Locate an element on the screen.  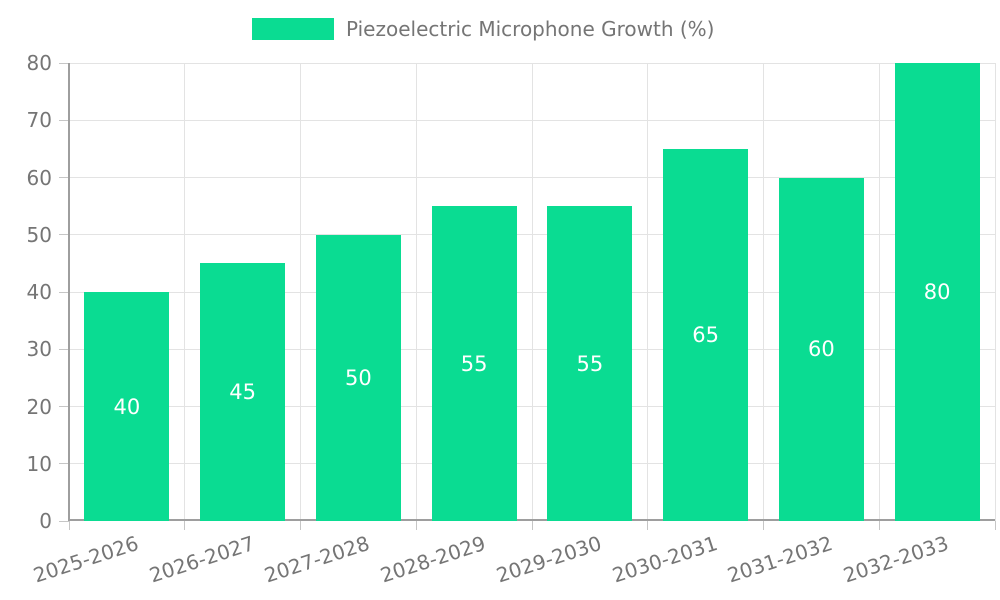
x-axis-tick-label: 2026-2027 is located at coordinates (201, 559).